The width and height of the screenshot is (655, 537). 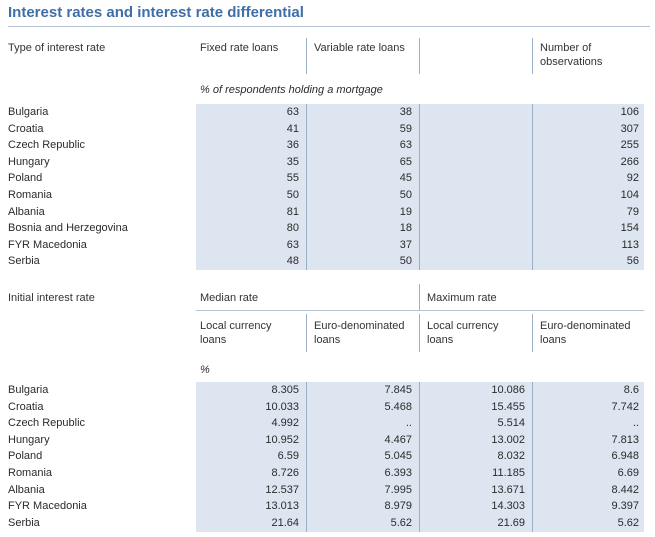 What do you see at coordinates (292, 261) in the screenshot?
I see `fixed-rate-value: 48` at bounding box center [292, 261].